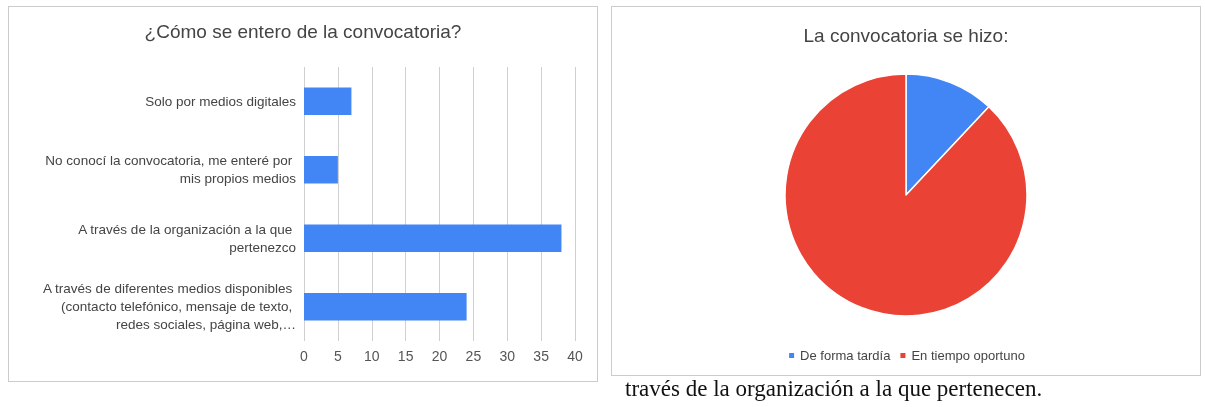 This screenshot has width=1205, height=407. I want to click on x-tick-label: 40, so click(575, 356).